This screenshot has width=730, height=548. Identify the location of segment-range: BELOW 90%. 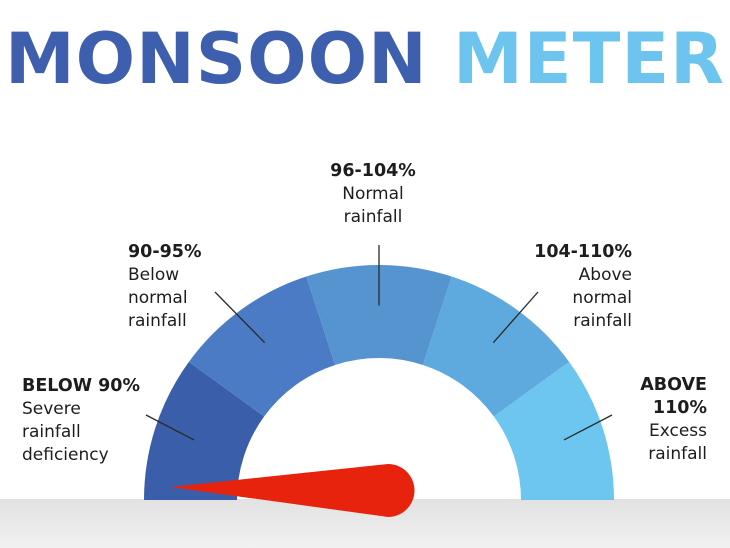
(81, 386).